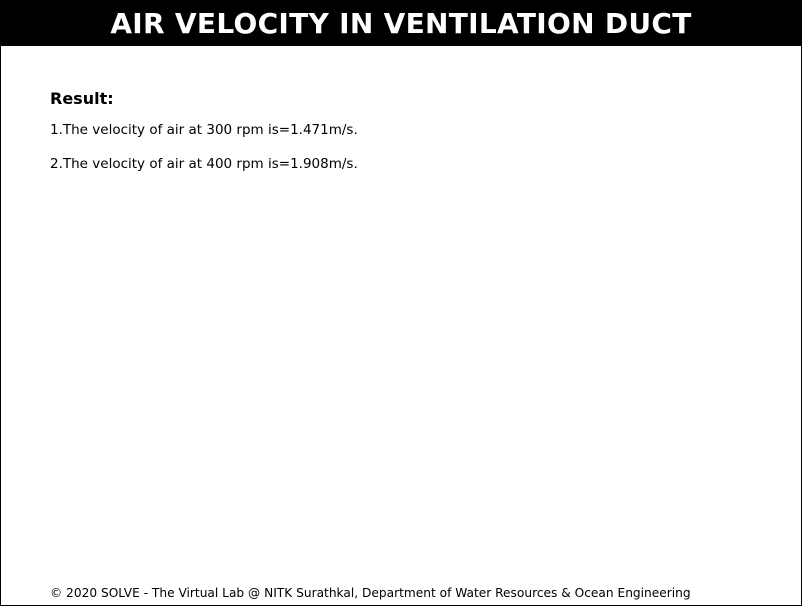  I want to click on title-bar: AIR VELOCITY IN VENTILATION DUCT, so click(401, 23).